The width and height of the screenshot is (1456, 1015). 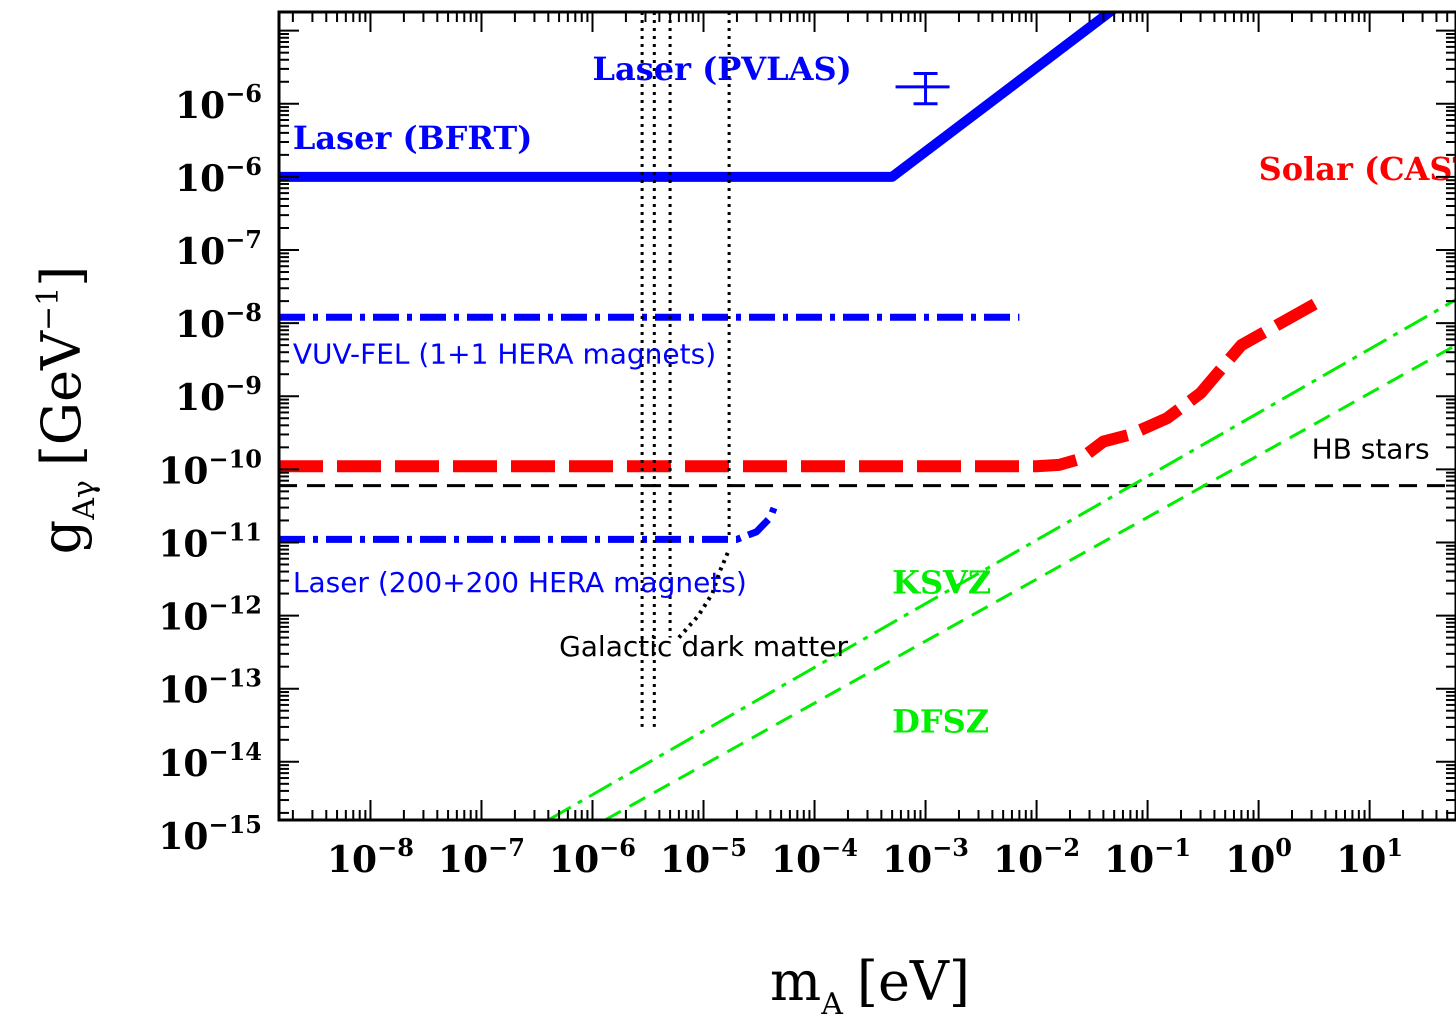 What do you see at coordinates (698, 97) in the screenshot?
I see `series-bfrt` at bounding box center [698, 97].